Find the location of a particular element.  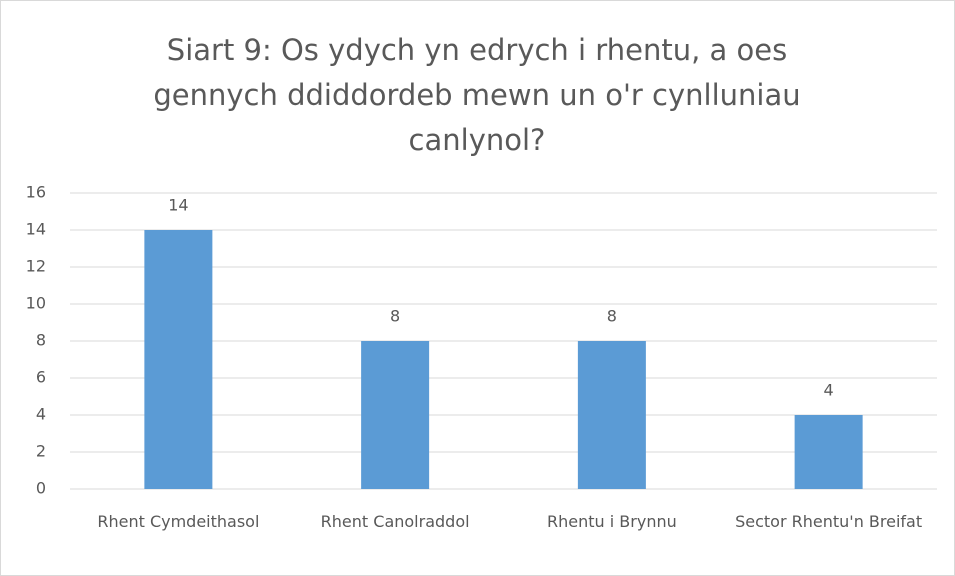

data-label: 14 is located at coordinates (178, 205).